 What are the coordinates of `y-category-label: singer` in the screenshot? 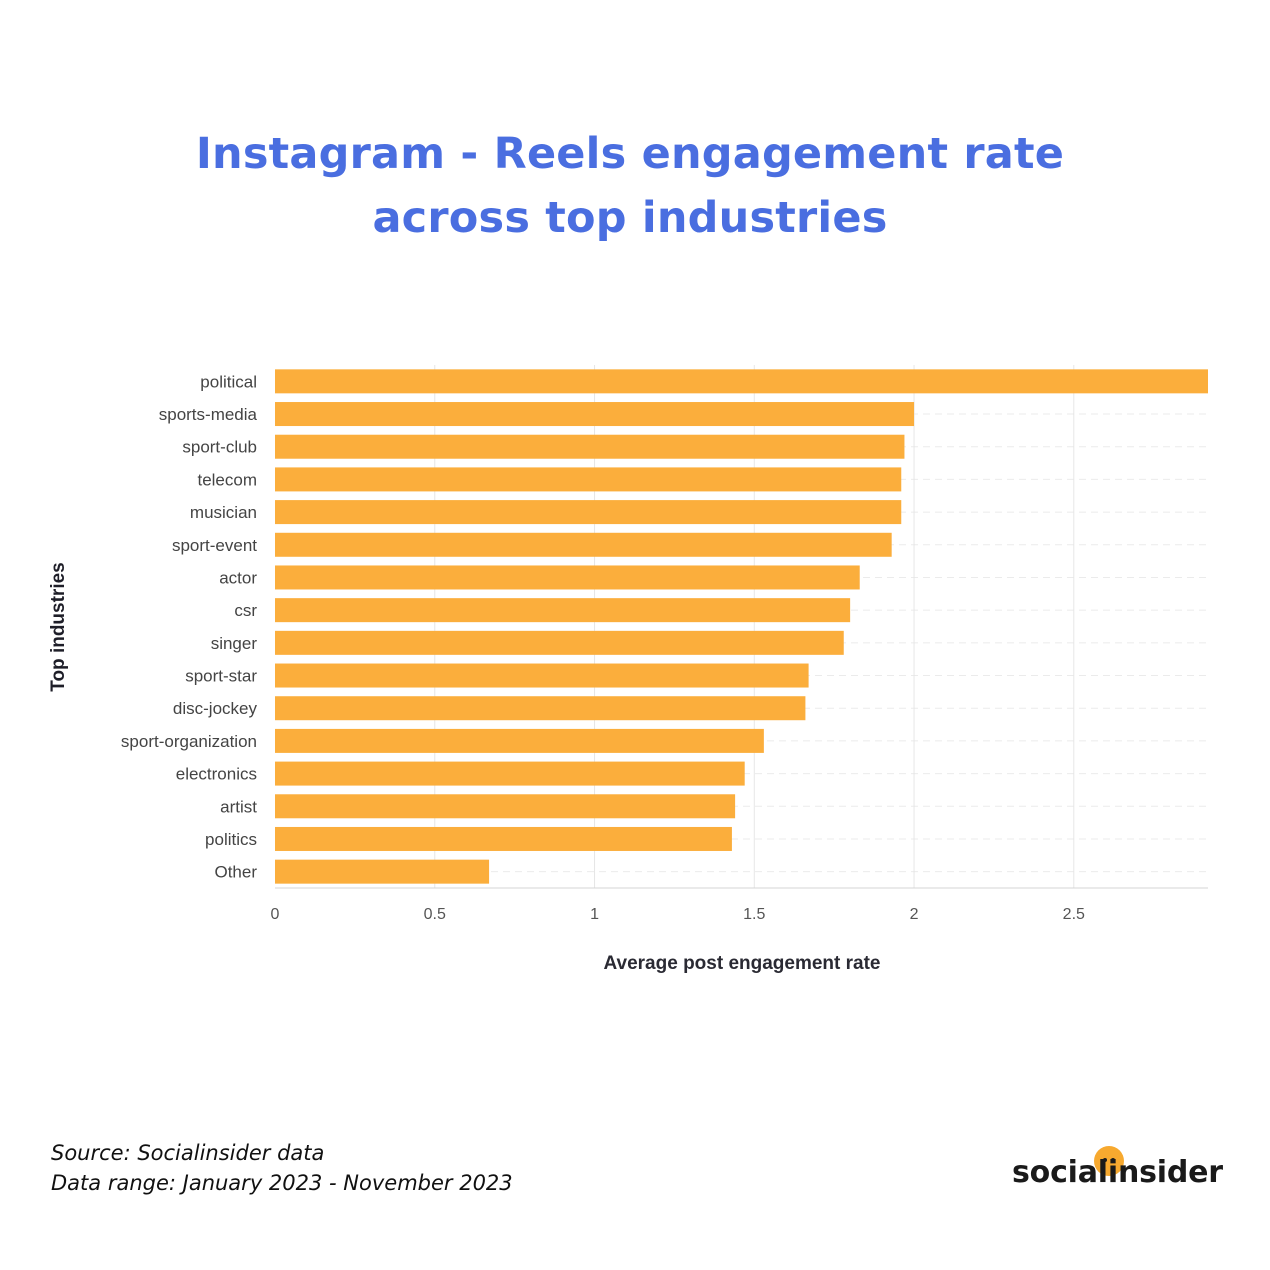 It's located at (234, 643).